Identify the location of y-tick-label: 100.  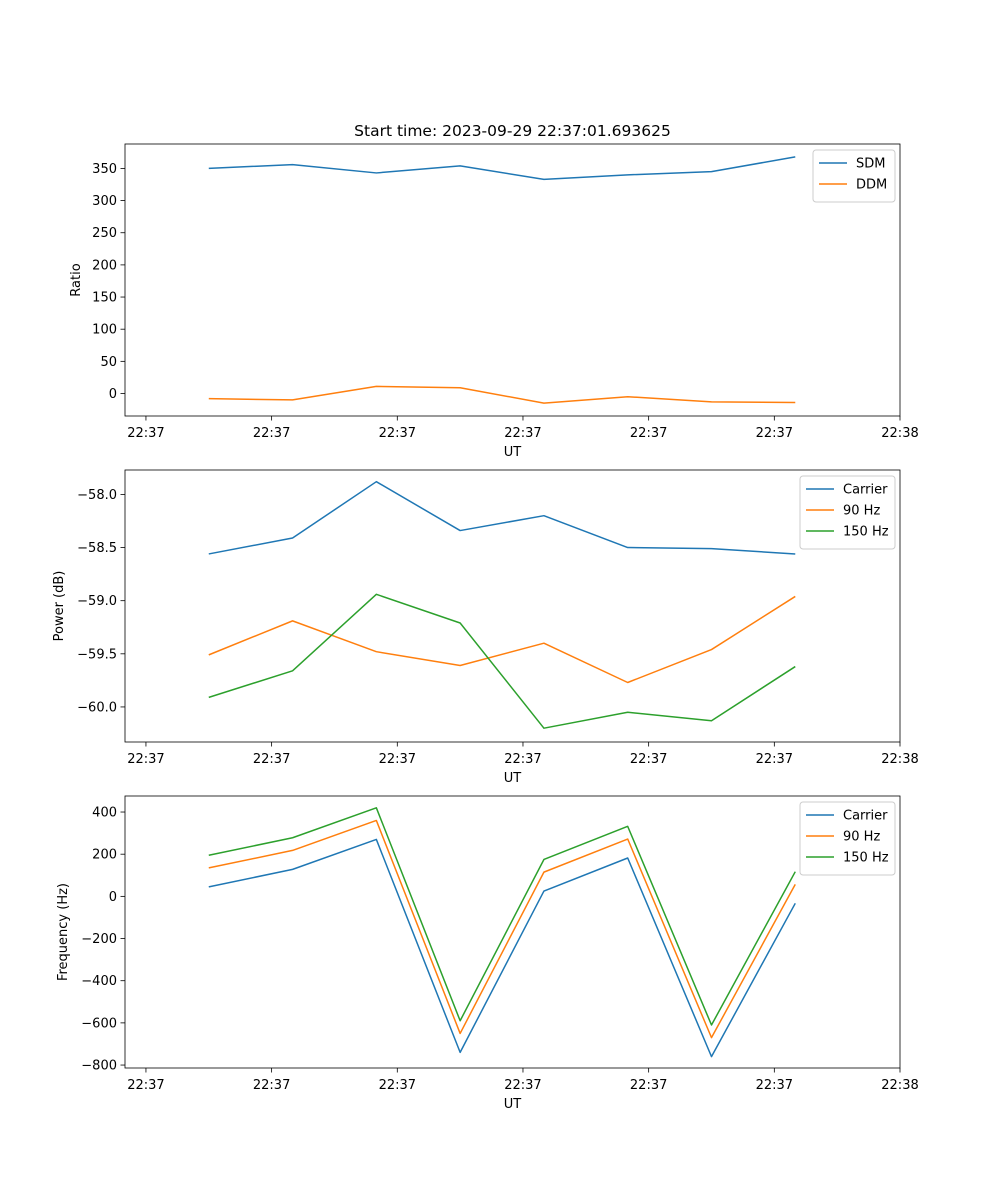
(104, 330).